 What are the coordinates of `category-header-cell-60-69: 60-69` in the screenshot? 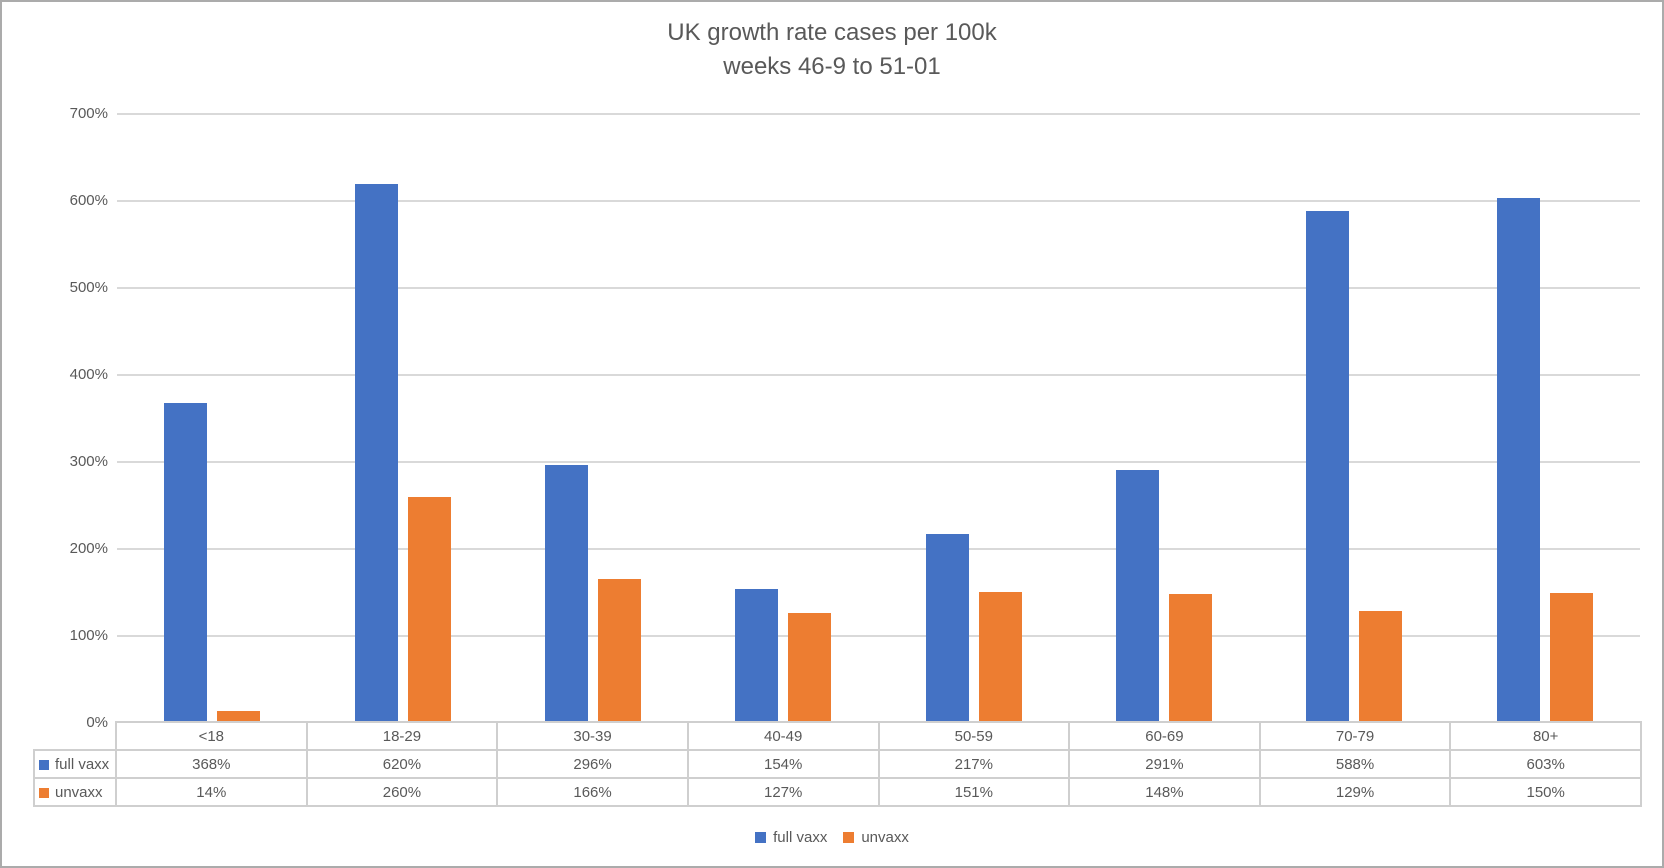 It's located at (1164, 736).